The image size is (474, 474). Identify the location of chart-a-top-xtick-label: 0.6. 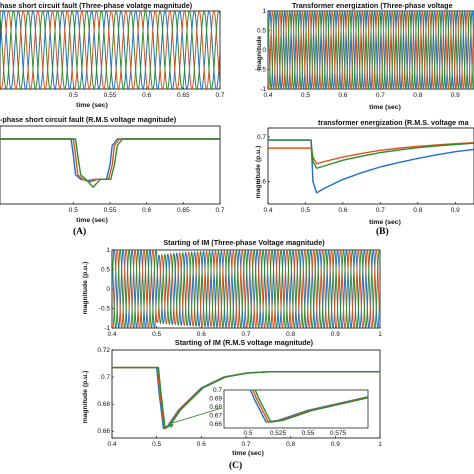
(146, 95).